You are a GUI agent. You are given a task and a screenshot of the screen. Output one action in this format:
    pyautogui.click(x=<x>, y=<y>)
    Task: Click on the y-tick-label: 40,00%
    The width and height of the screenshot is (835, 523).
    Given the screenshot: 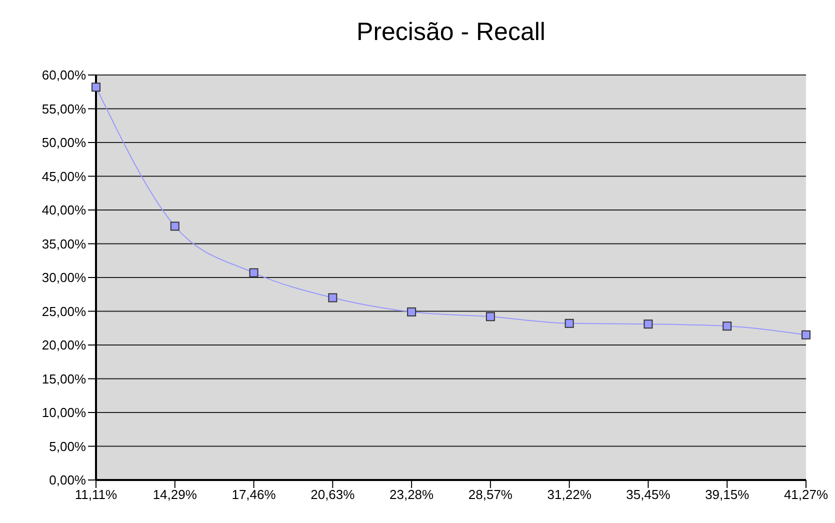 What is the action you would take?
    pyautogui.click(x=64, y=210)
    